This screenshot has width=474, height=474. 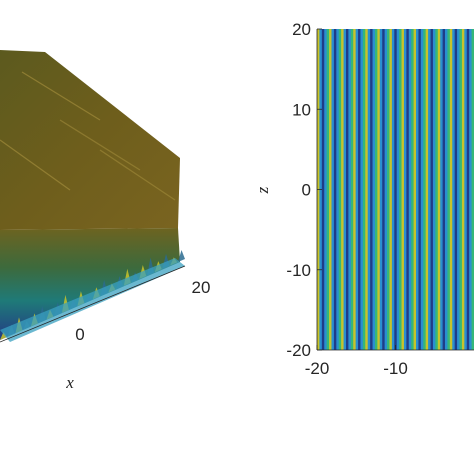 I want to click on surface-base-strip, so click(x=92, y=300).